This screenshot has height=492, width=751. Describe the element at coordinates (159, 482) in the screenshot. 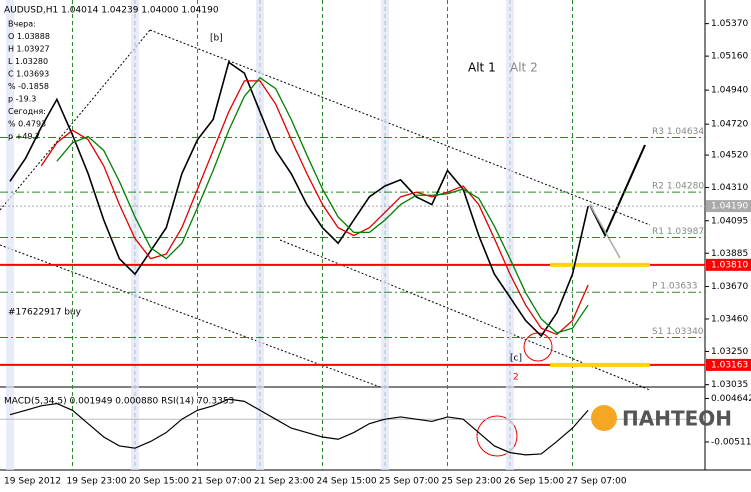

I see `x-tick-label: 20 Sep 15:00` at that location.